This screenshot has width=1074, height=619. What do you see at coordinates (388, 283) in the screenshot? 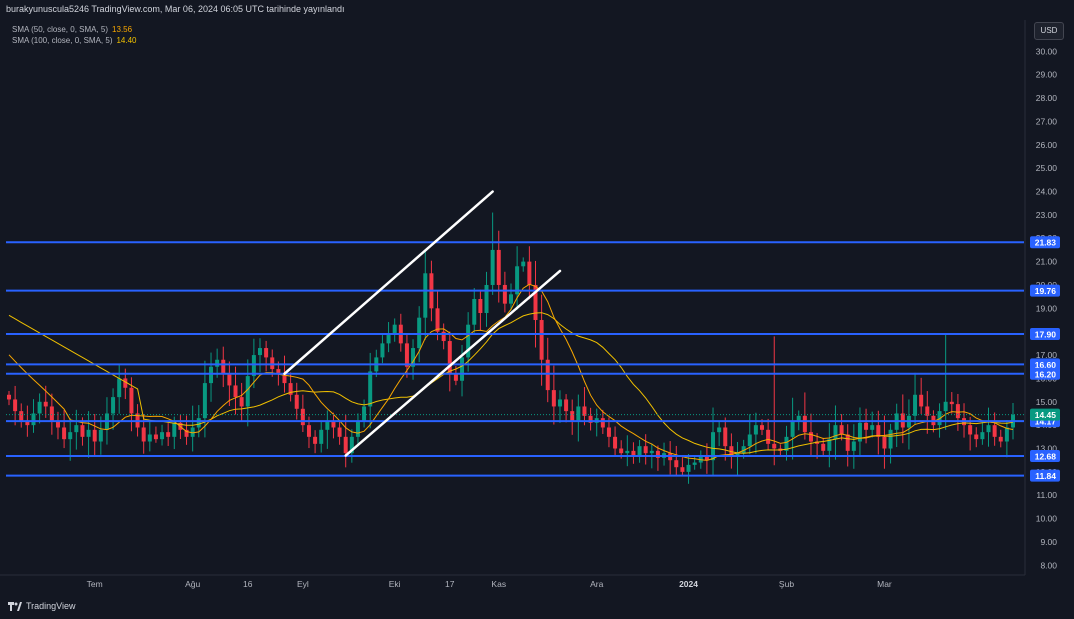
I see `channel-trendline` at bounding box center [388, 283].